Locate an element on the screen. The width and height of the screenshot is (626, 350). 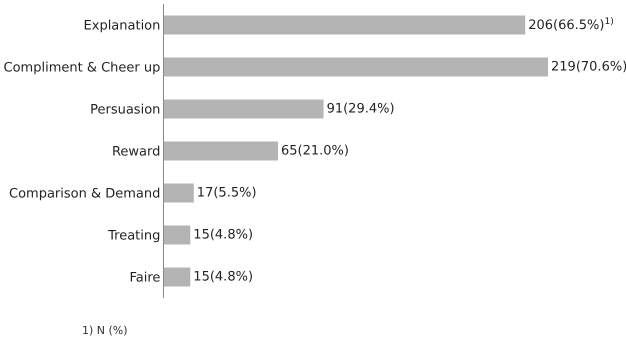
text: 1) N (%) is located at coordinates (105, 330).